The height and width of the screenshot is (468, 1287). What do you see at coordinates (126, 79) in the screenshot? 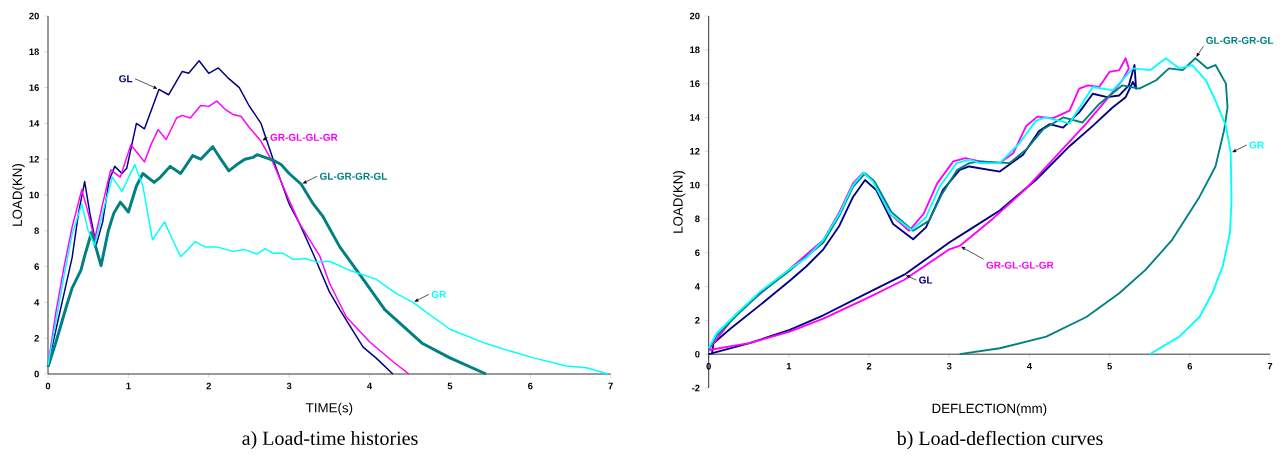
I see `text: GL` at bounding box center [126, 79].